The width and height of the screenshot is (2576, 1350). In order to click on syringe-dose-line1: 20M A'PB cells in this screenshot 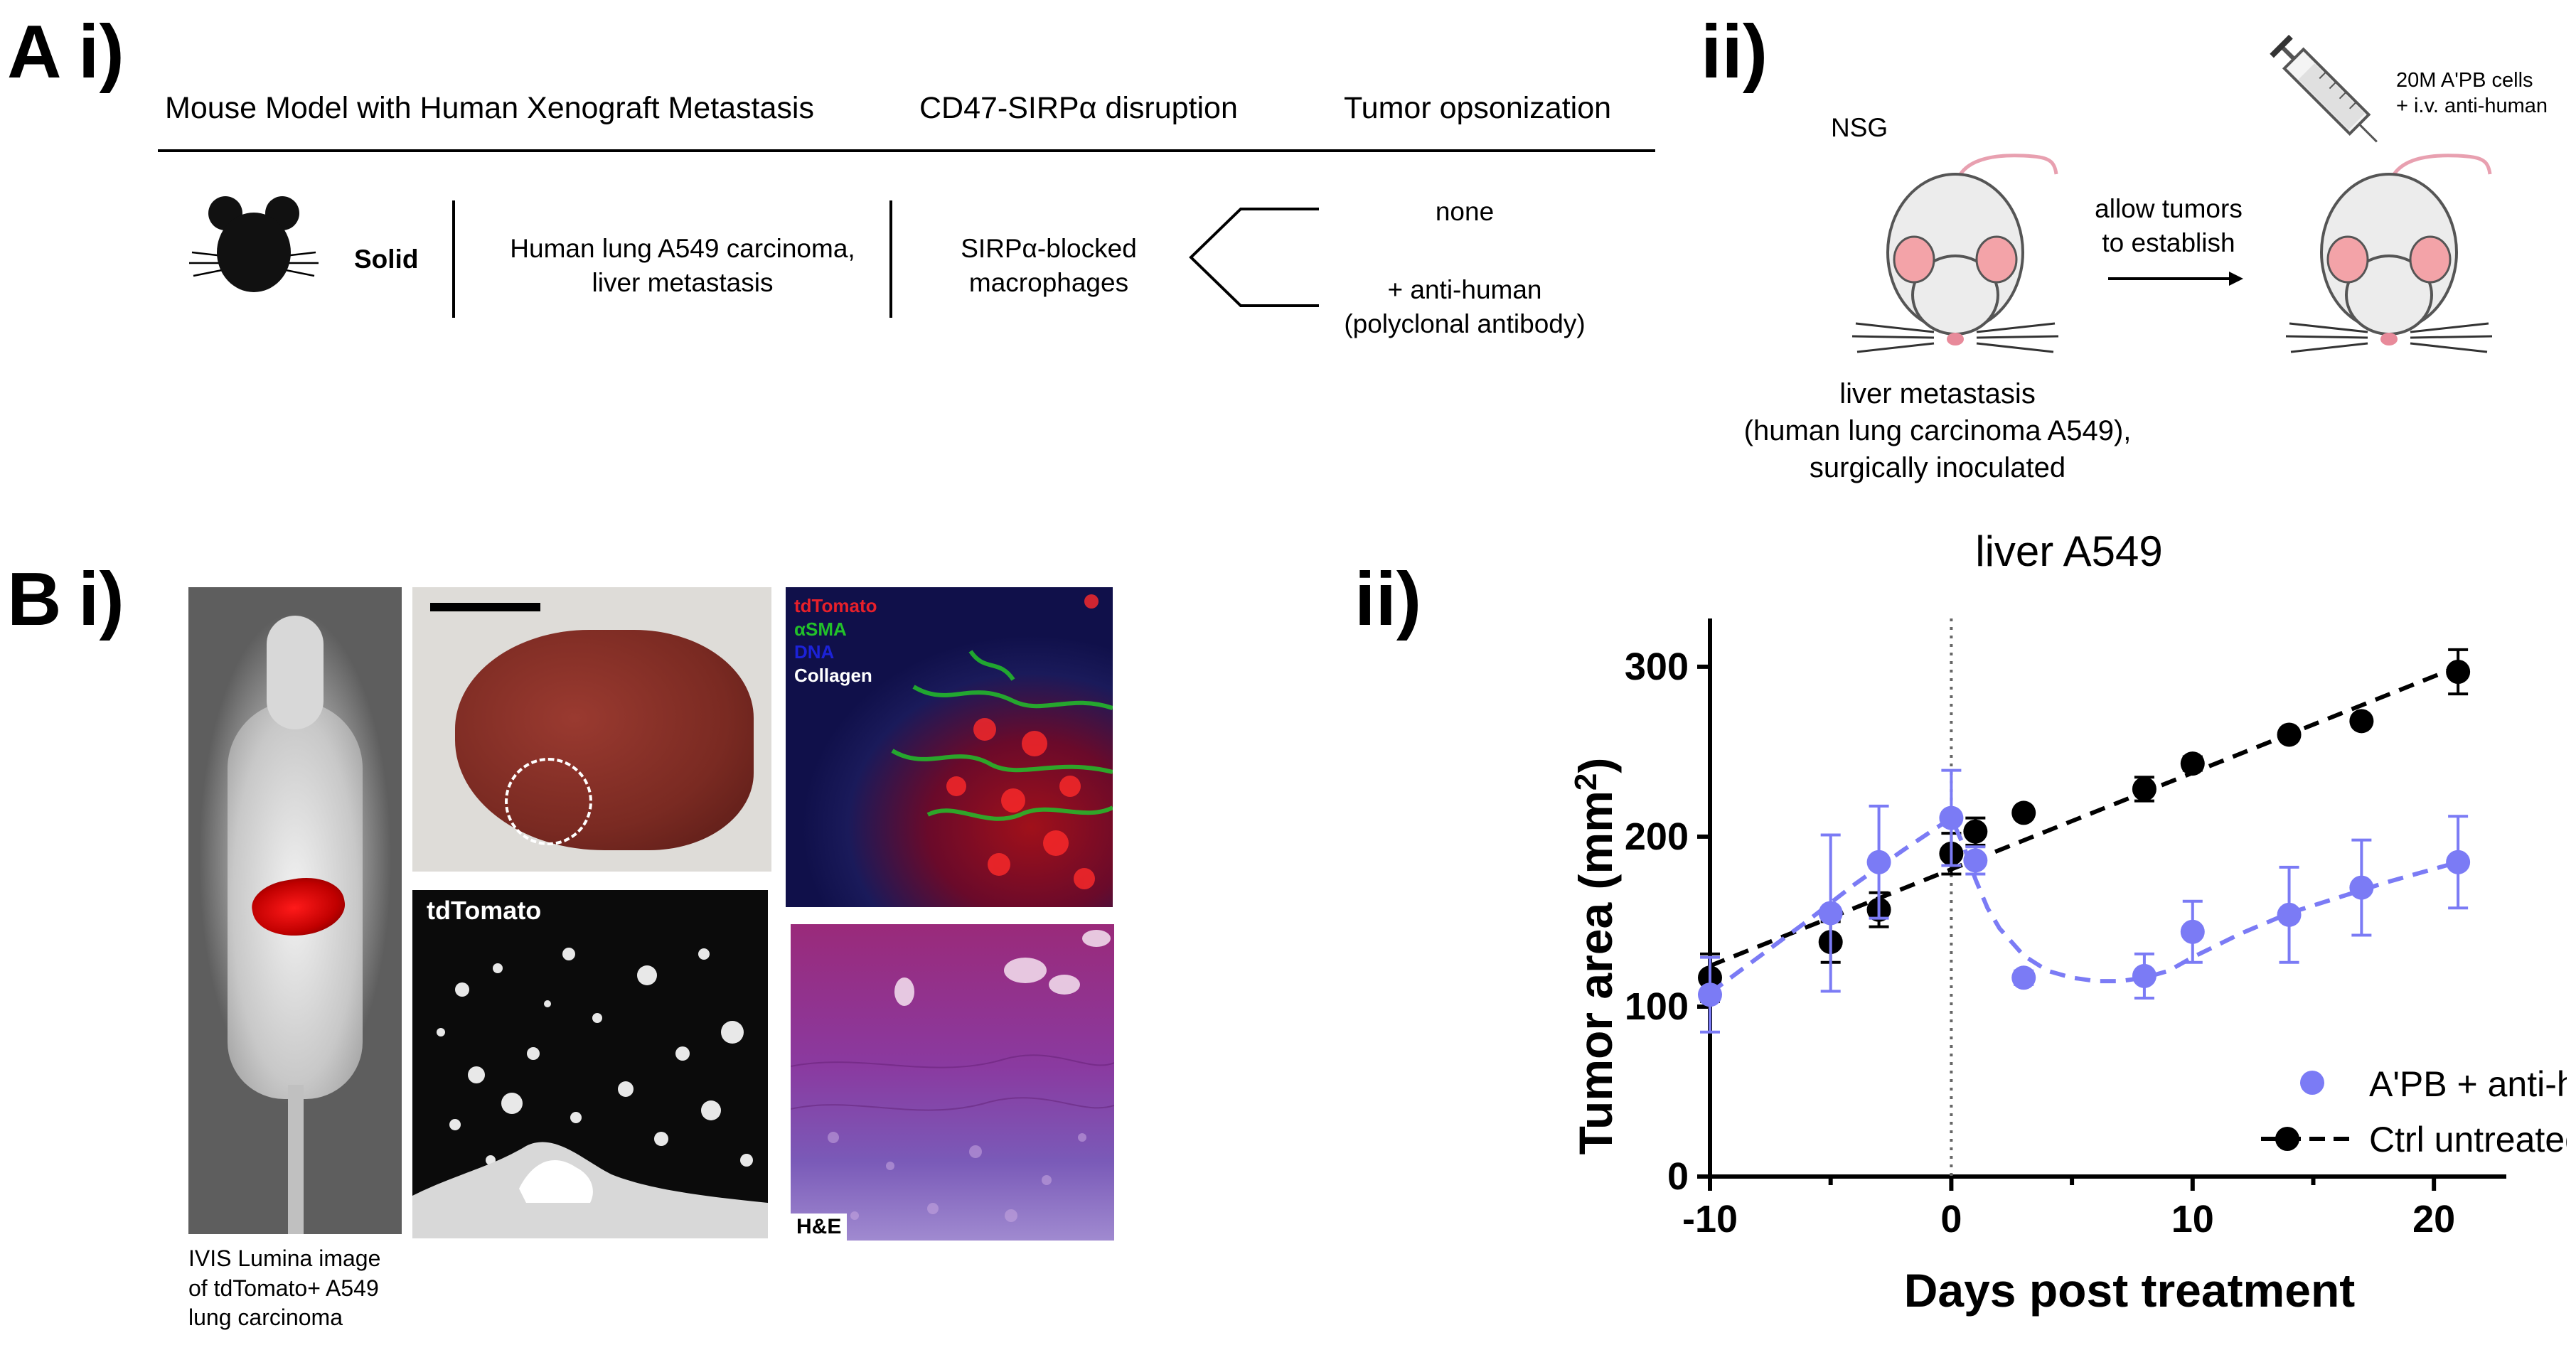, I will do `click(2464, 81)`.